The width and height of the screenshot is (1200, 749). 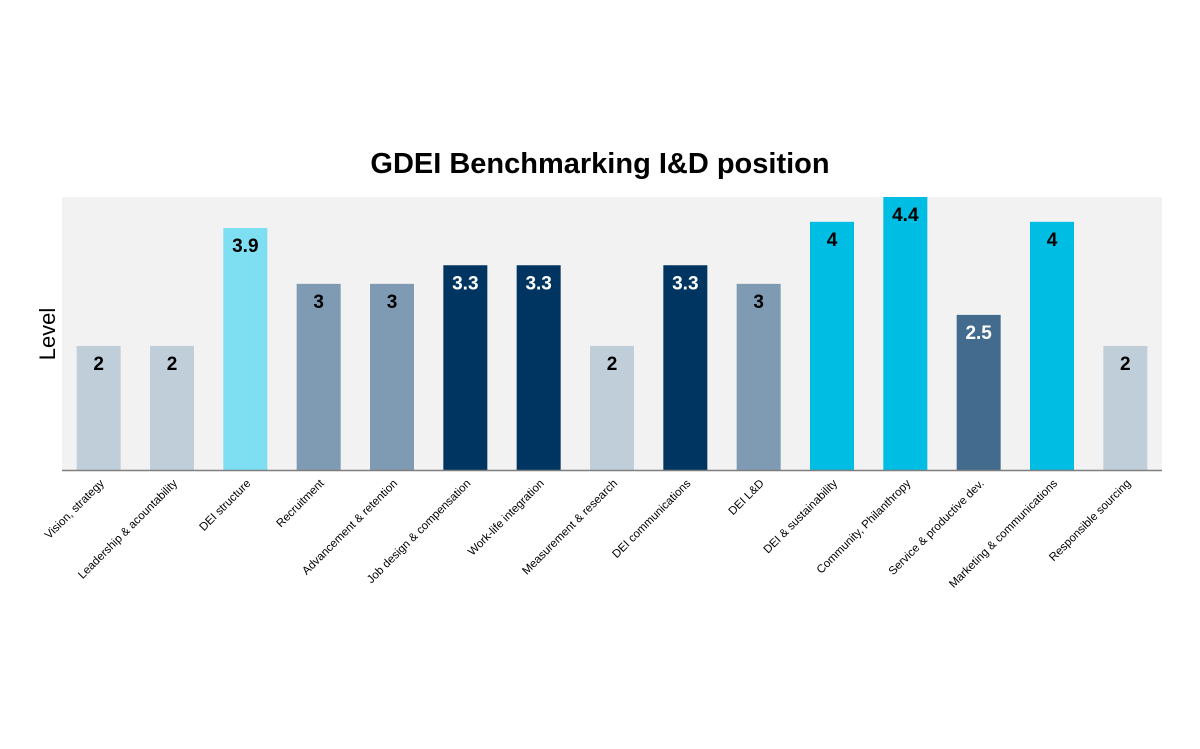 What do you see at coordinates (599, 164) in the screenshot?
I see `chart-title: GDEI Benchmarking I&D position` at bounding box center [599, 164].